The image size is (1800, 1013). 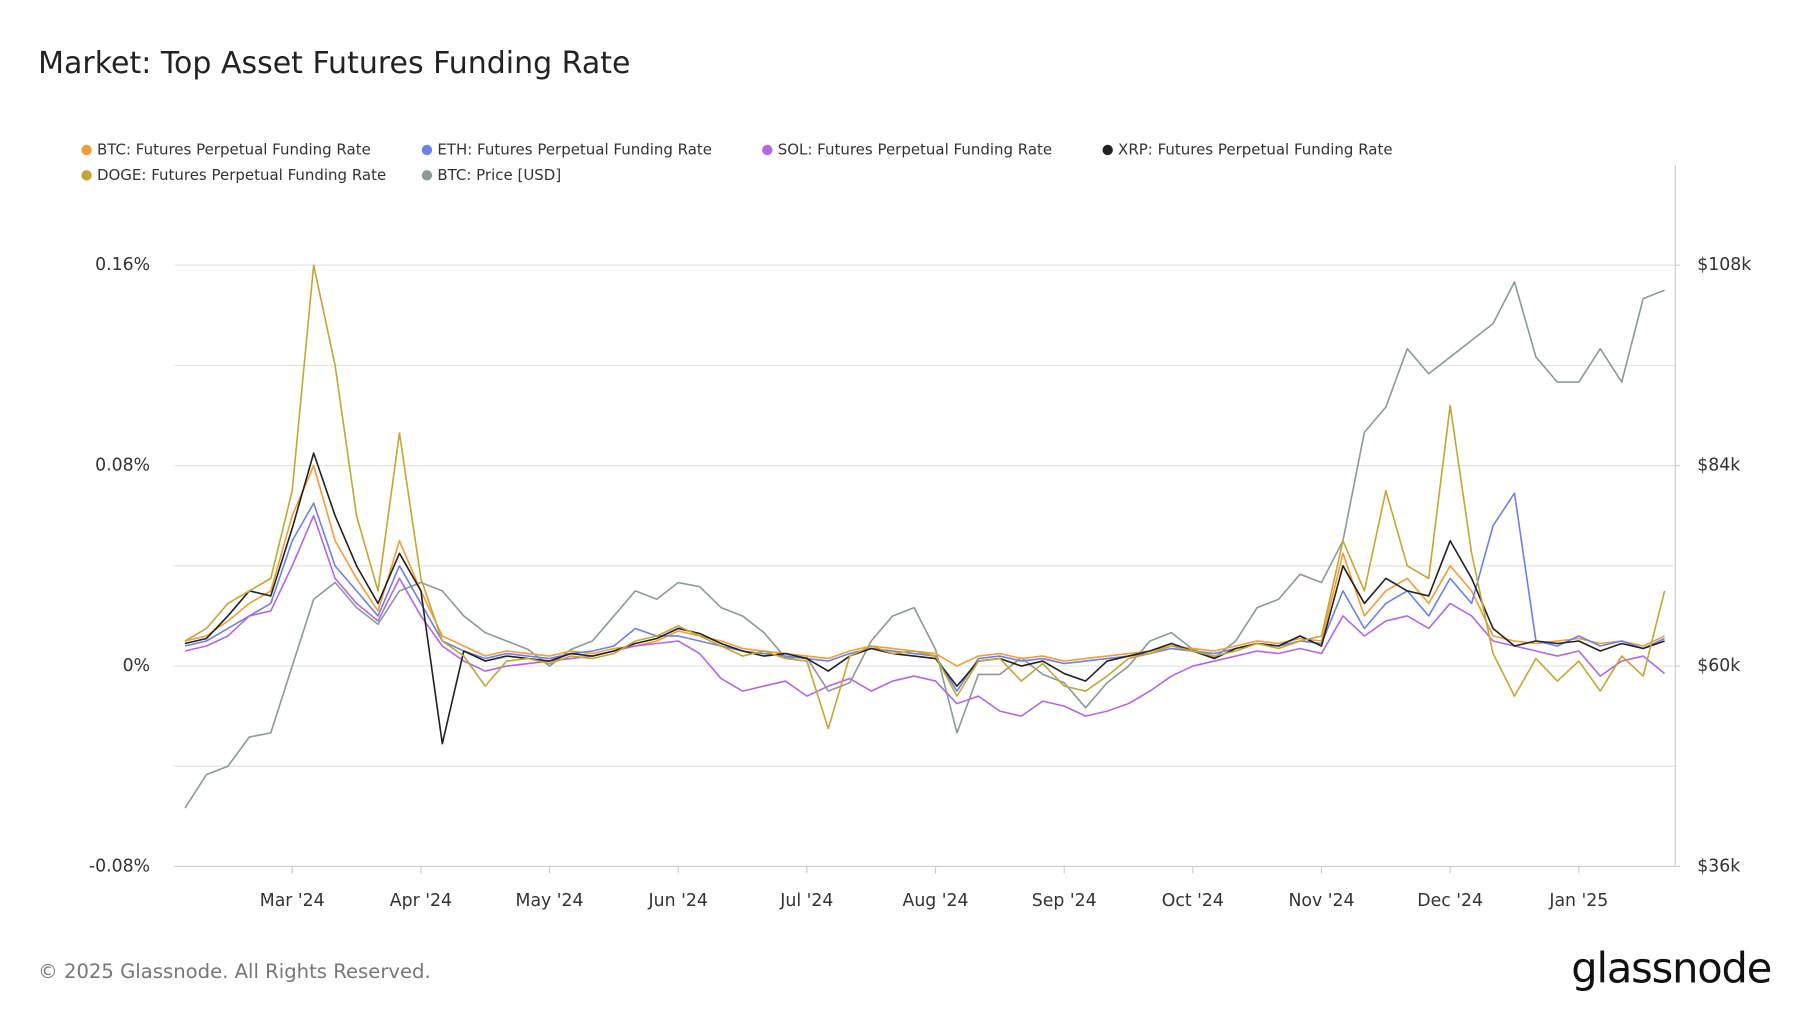 What do you see at coordinates (1450, 901) in the screenshot?
I see `x-tick-label: Dec '24` at bounding box center [1450, 901].